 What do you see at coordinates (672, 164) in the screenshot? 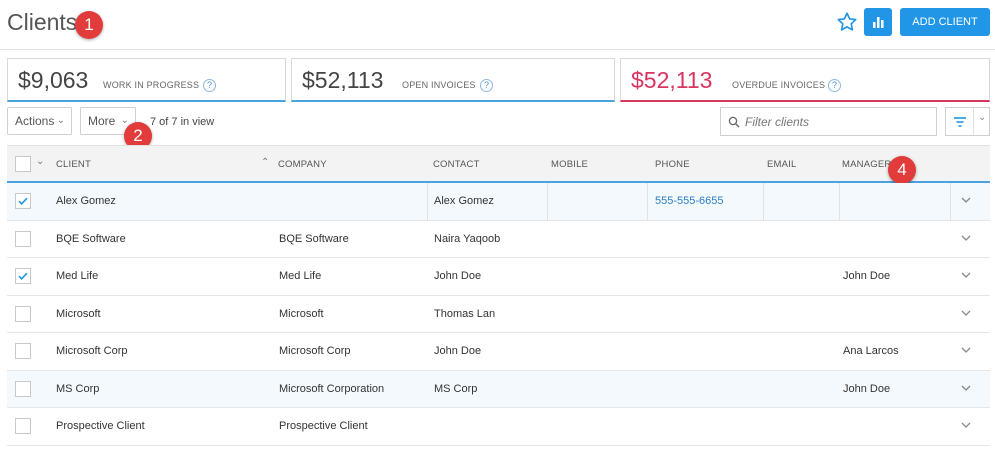
I see `column-header-phone: PHONE` at bounding box center [672, 164].